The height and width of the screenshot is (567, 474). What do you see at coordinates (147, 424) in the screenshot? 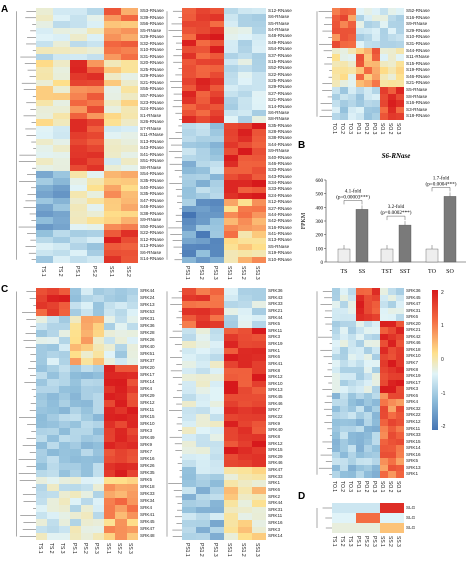
I see `gene-label: SRK10` at bounding box center [147, 424].